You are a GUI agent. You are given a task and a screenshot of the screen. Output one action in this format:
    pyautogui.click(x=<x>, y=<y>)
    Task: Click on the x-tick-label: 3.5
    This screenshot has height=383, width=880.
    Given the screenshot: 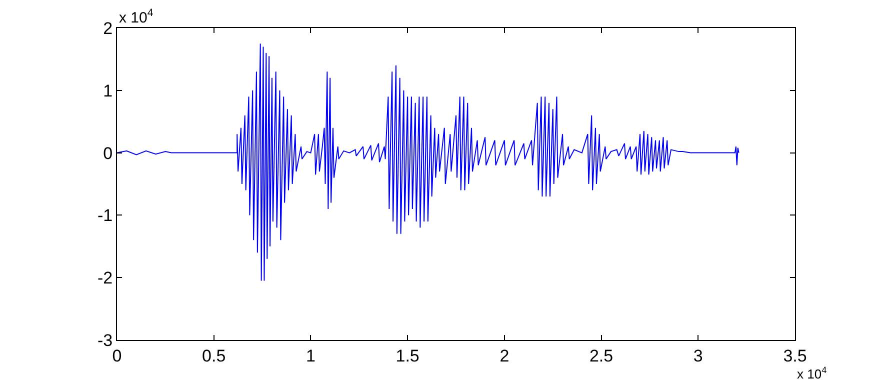 What is the action you would take?
    pyautogui.click(x=795, y=356)
    